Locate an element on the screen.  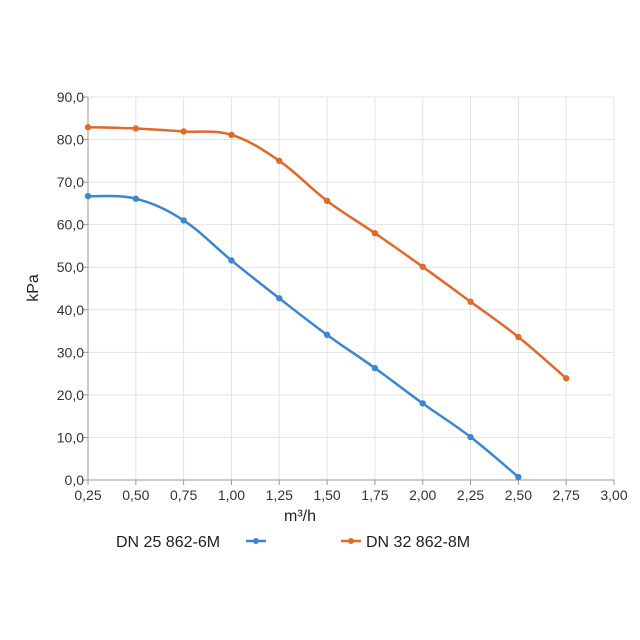
y-tick-label: 40,0 is located at coordinates (70, 310).